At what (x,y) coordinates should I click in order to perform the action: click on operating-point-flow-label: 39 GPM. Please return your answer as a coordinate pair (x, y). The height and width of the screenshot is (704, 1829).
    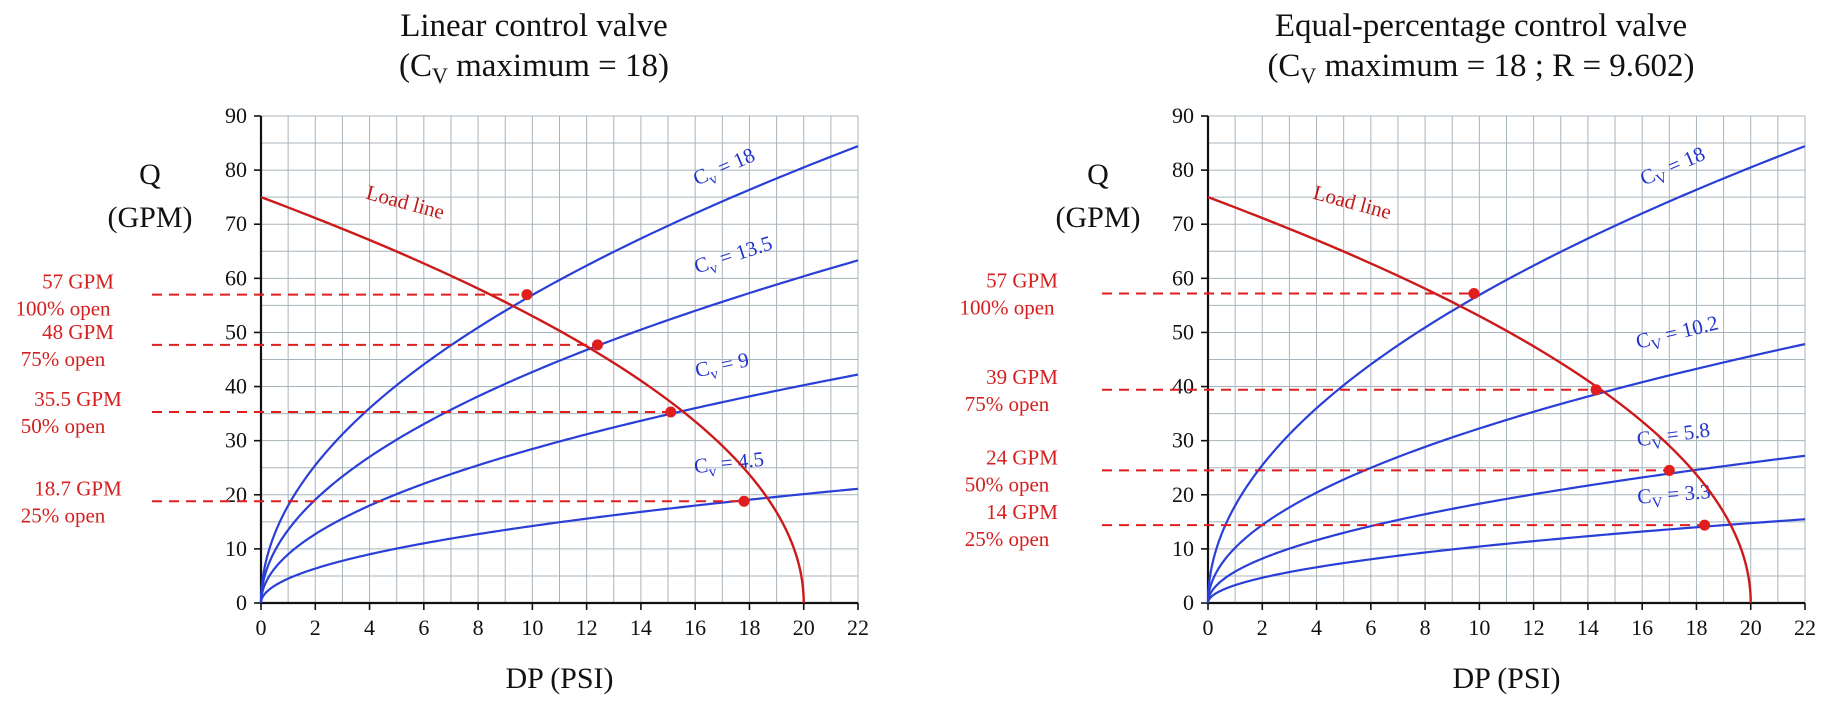
    Looking at the image, I should click on (1022, 377).